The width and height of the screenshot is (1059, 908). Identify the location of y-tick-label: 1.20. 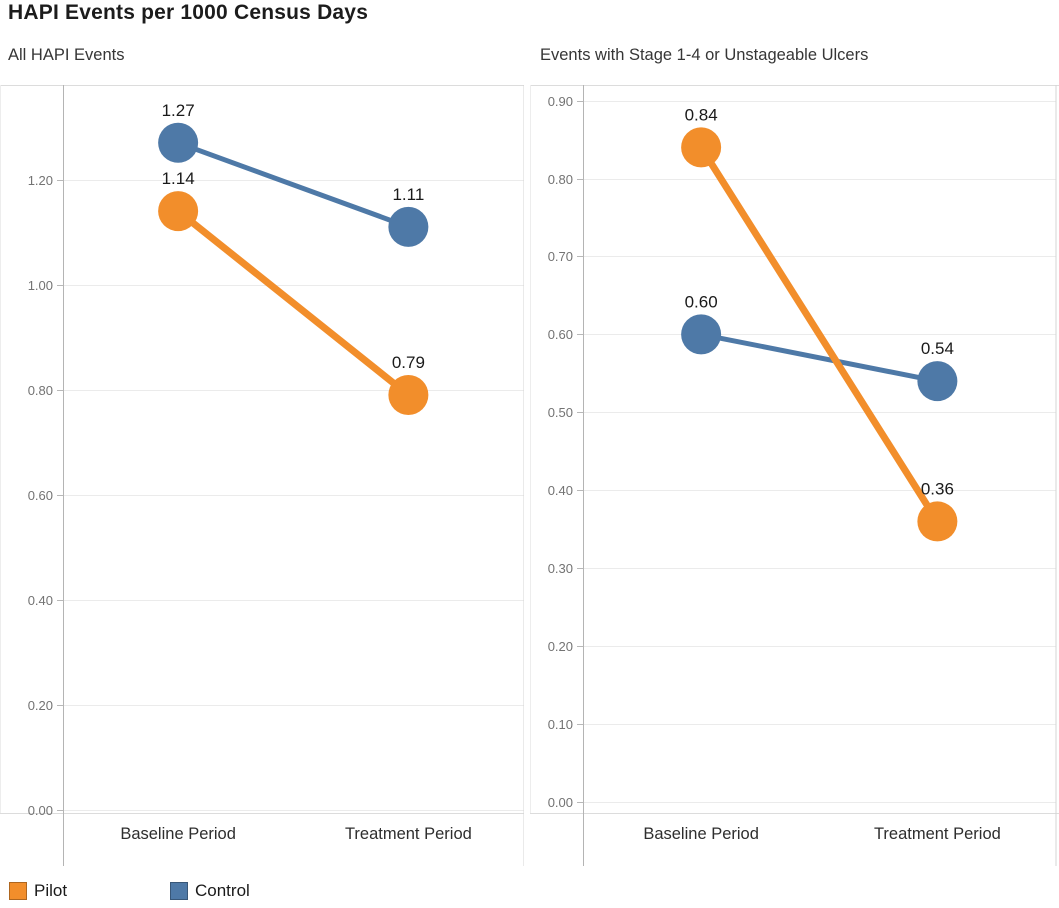
(40, 180).